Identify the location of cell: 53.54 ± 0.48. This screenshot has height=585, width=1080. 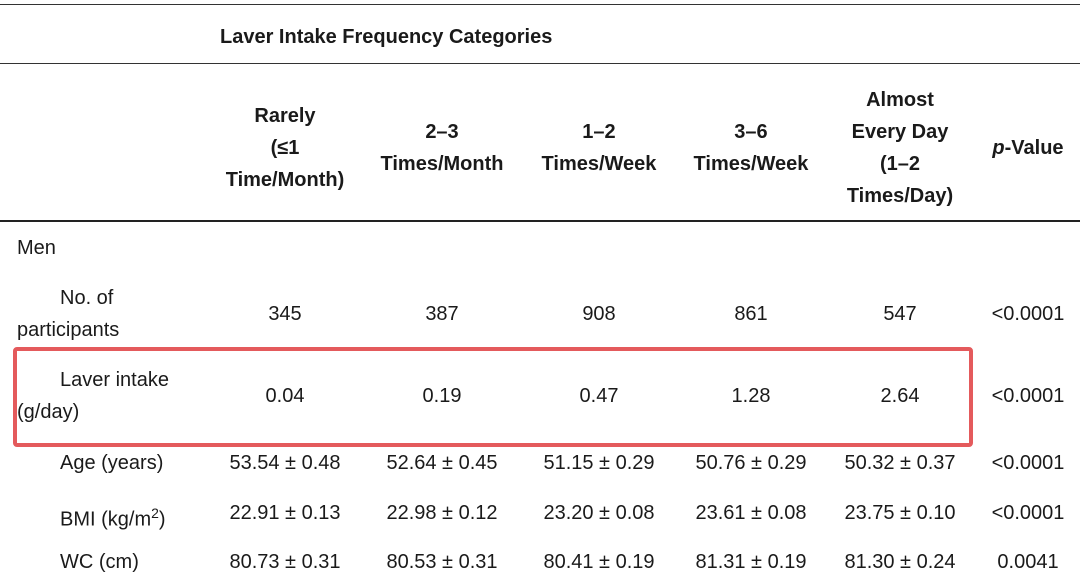
(285, 463).